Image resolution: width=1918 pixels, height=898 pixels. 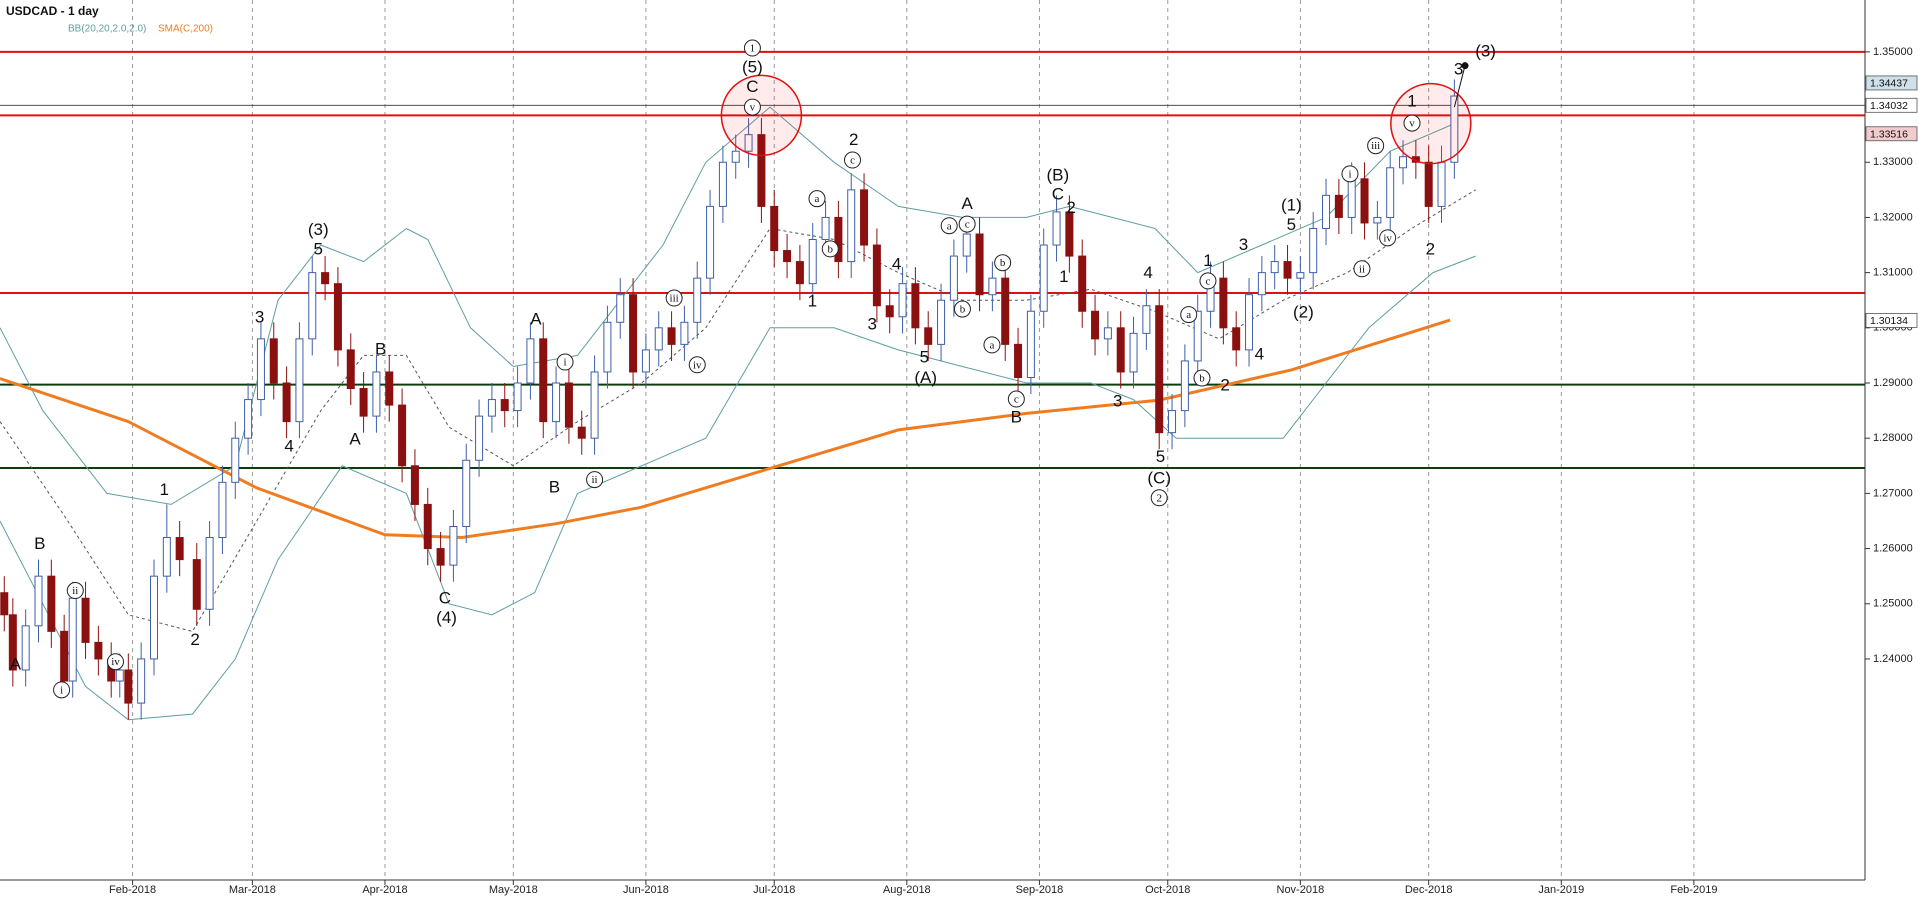 What do you see at coordinates (1362, 269) in the screenshot?
I see `wave-label: ii` at bounding box center [1362, 269].